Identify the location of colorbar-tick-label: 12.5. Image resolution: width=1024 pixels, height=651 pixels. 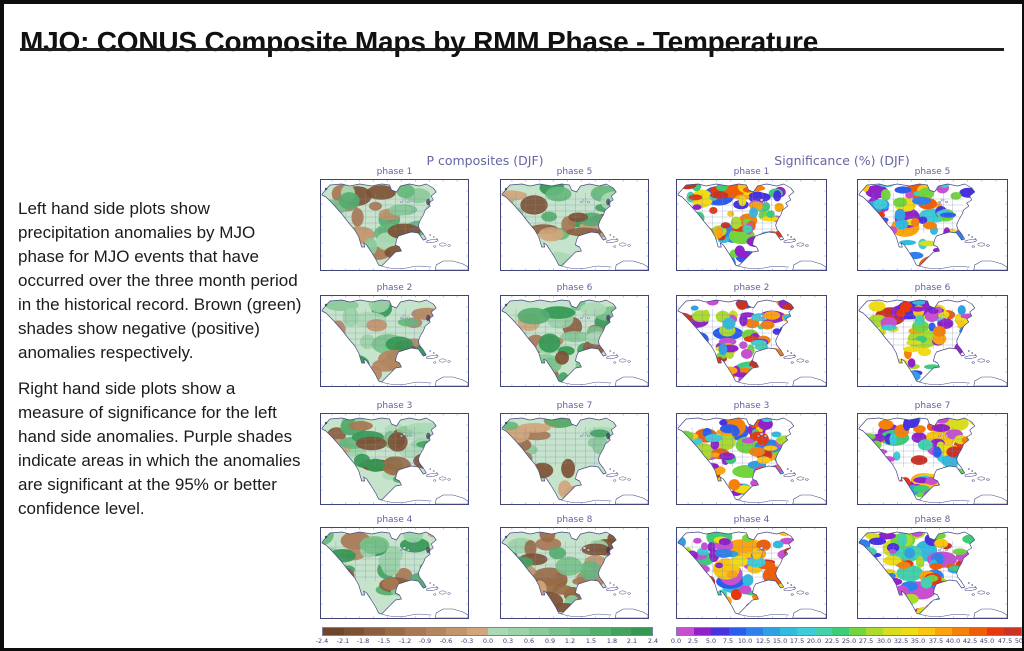
(762, 641).